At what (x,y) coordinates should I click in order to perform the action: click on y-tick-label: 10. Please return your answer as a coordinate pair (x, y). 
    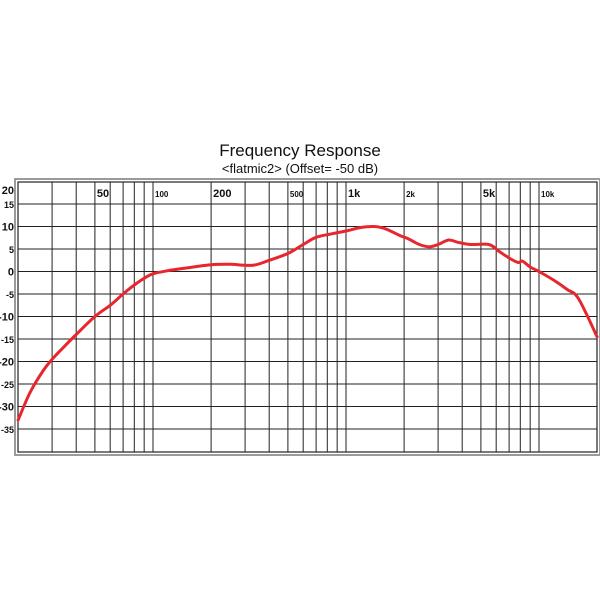
    Looking at the image, I should click on (8, 228).